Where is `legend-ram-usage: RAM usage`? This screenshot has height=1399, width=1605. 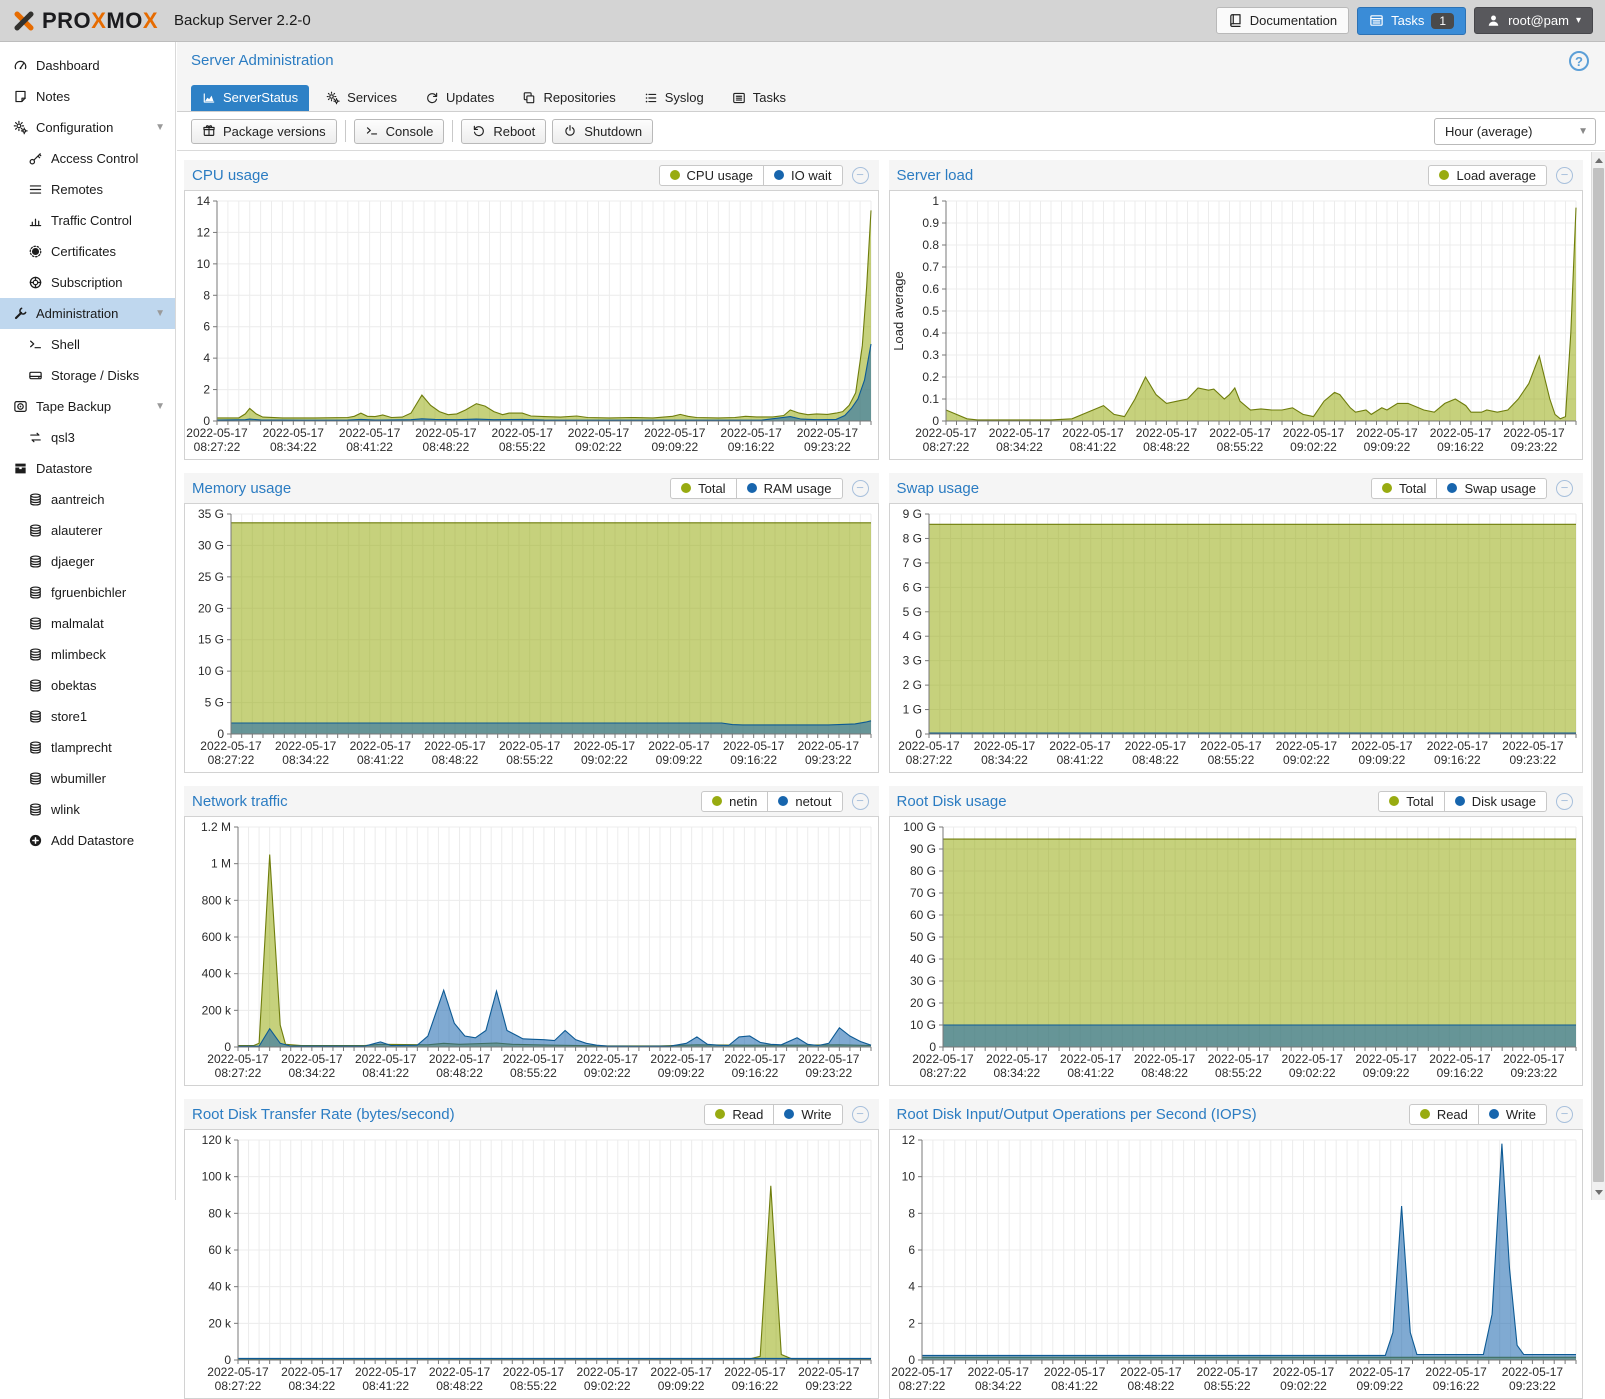 legend-ram-usage: RAM usage is located at coordinates (789, 488).